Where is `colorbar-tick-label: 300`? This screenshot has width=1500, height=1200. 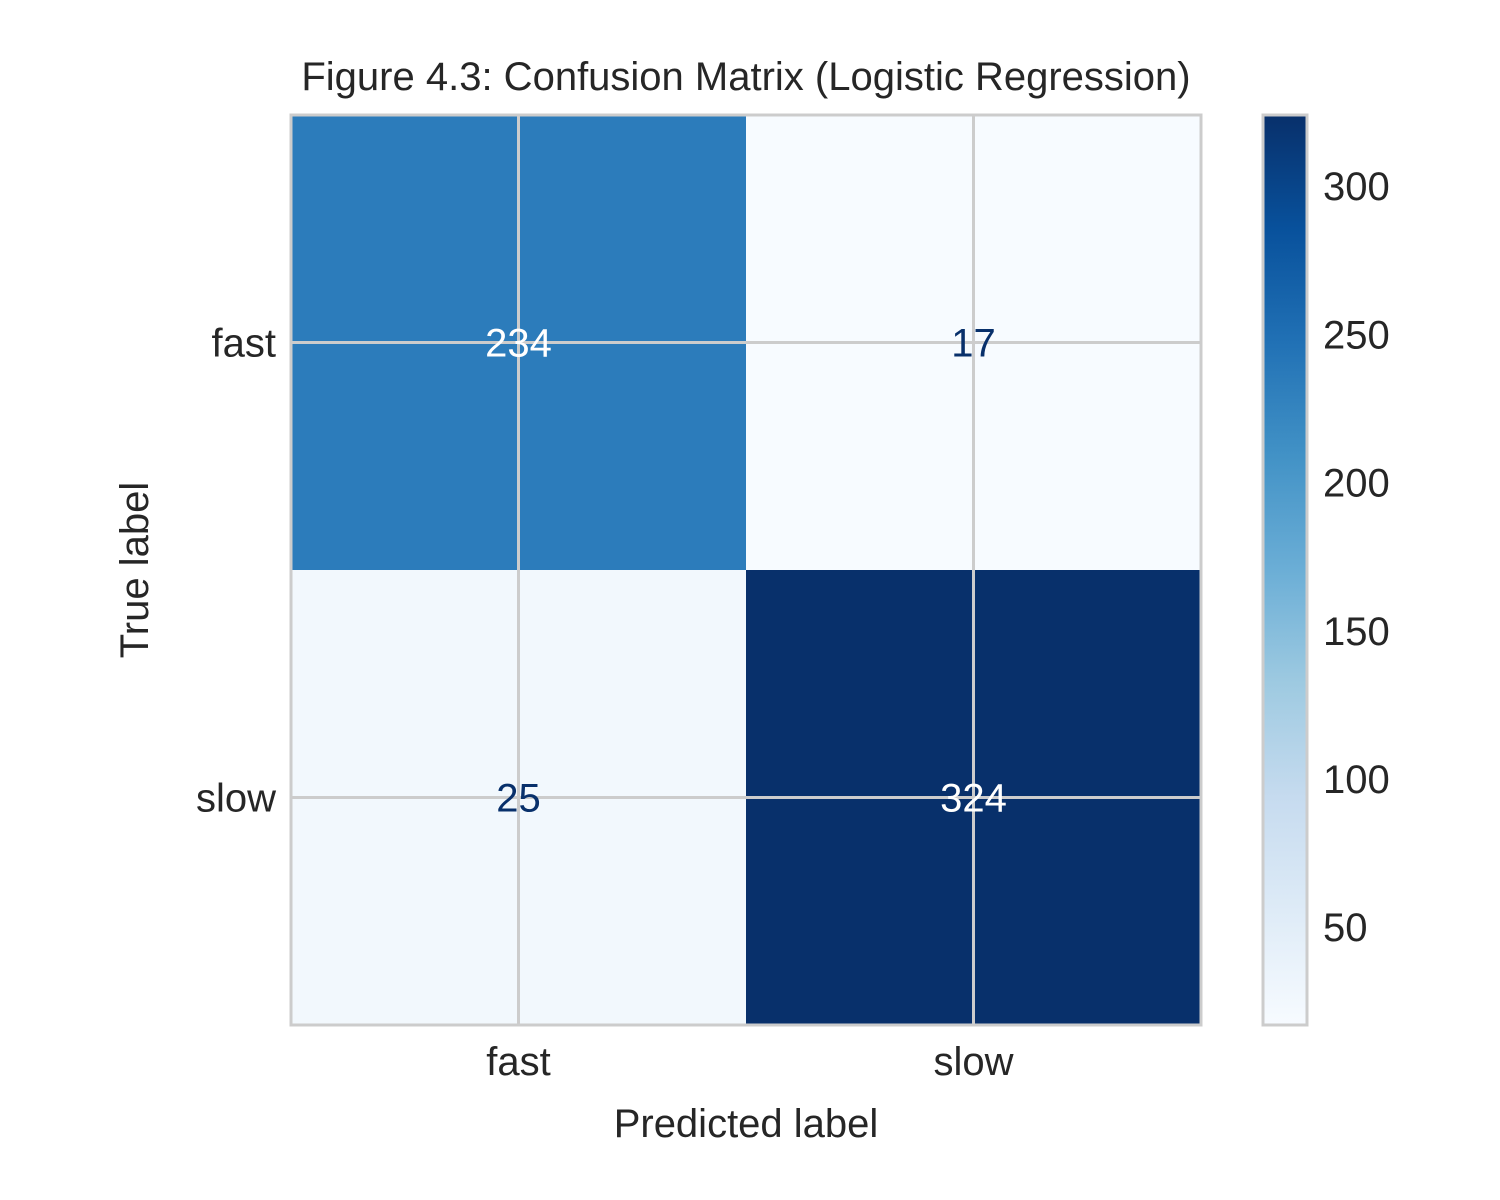
colorbar-tick-label: 300 is located at coordinates (1356, 187).